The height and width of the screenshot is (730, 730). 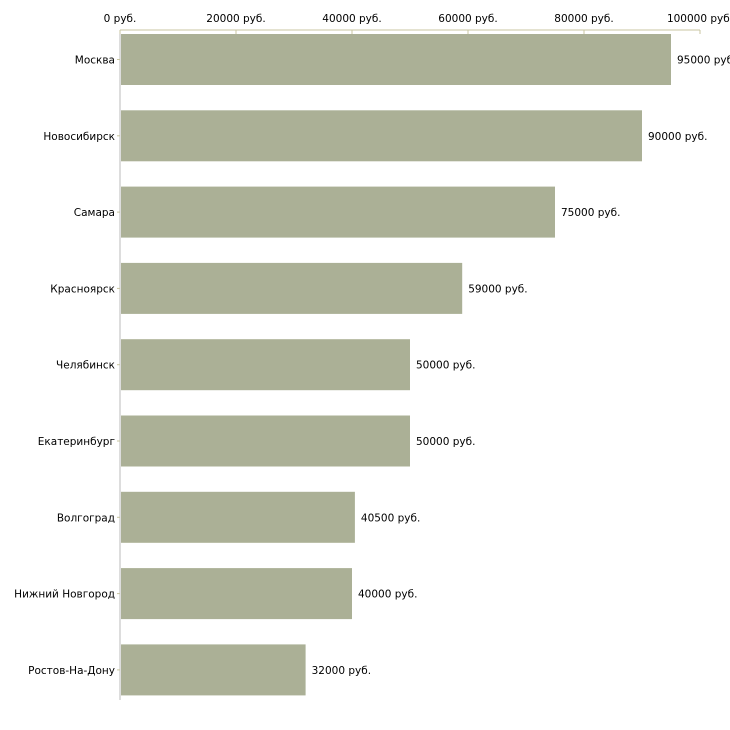 What do you see at coordinates (387, 595) in the screenshot?
I see `data-label: 40000 руб.` at bounding box center [387, 595].